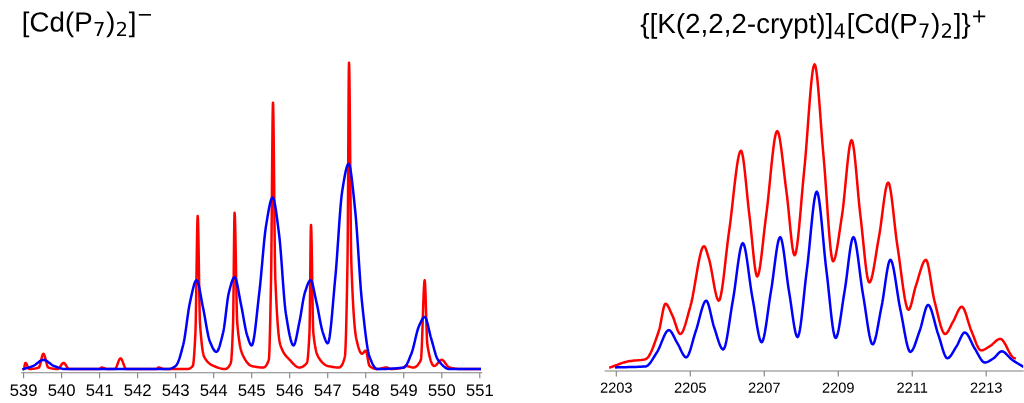 The width and height of the screenshot is (1024, 403). What do you see at coordinates (403, 390) in the screenshot?
I see `x-tick-label: 549` at bounding box center [403, 390].